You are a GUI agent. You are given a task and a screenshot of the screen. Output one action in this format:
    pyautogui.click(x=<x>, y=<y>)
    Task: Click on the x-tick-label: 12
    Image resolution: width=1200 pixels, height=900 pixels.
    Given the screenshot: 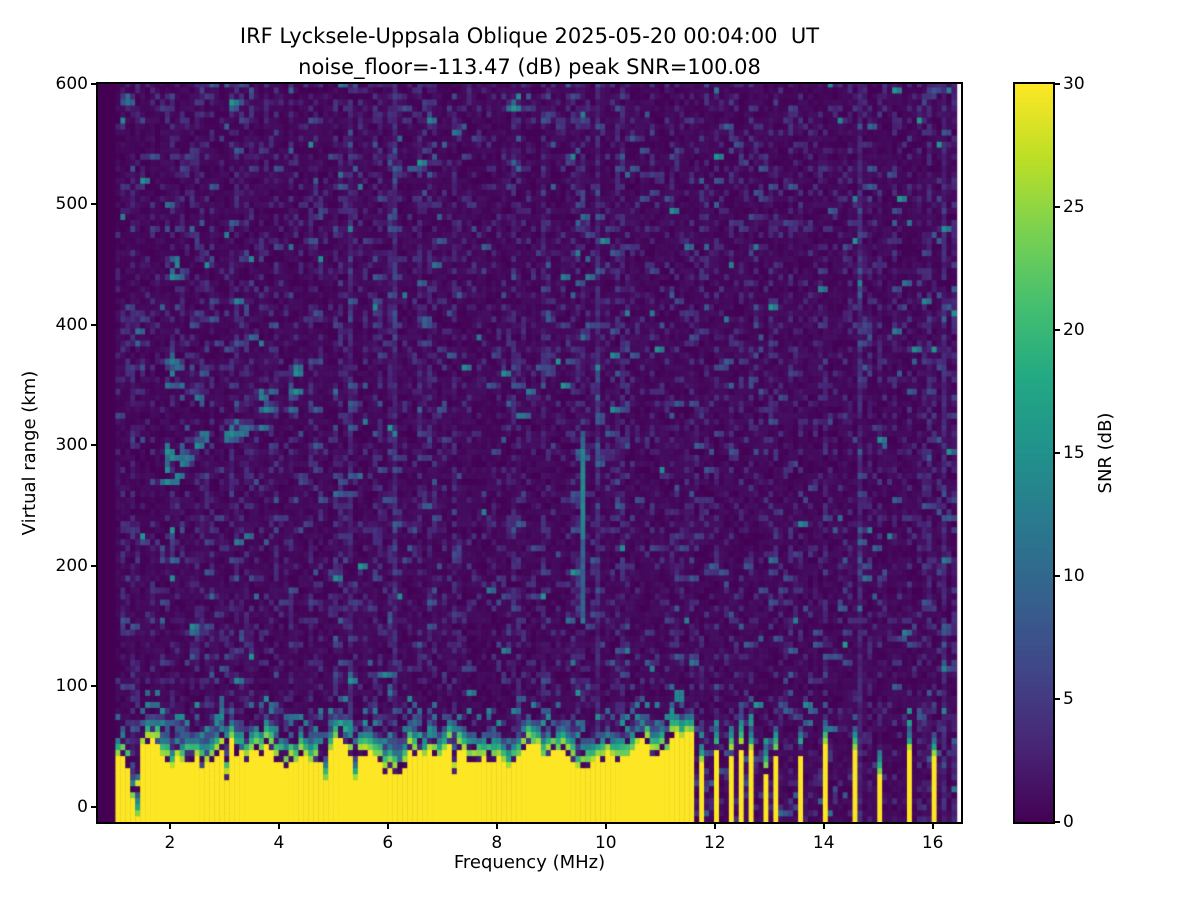 What is the action you would take?
    pyautogui.click(x=714, y=843)
    